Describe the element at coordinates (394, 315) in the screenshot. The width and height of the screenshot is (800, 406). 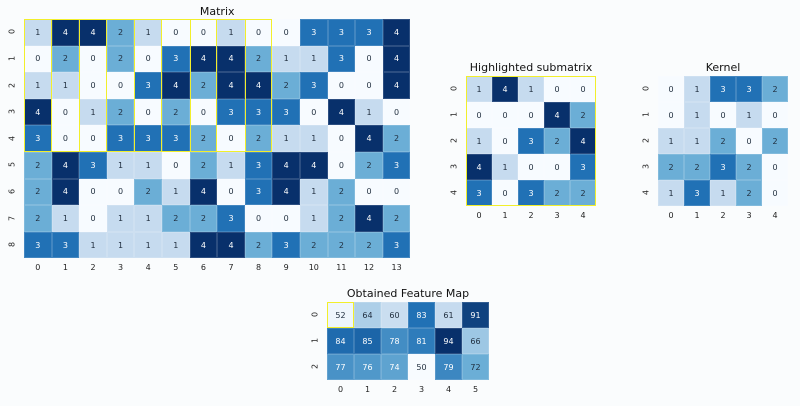
I see `heatmap-cell: 60` at that location.